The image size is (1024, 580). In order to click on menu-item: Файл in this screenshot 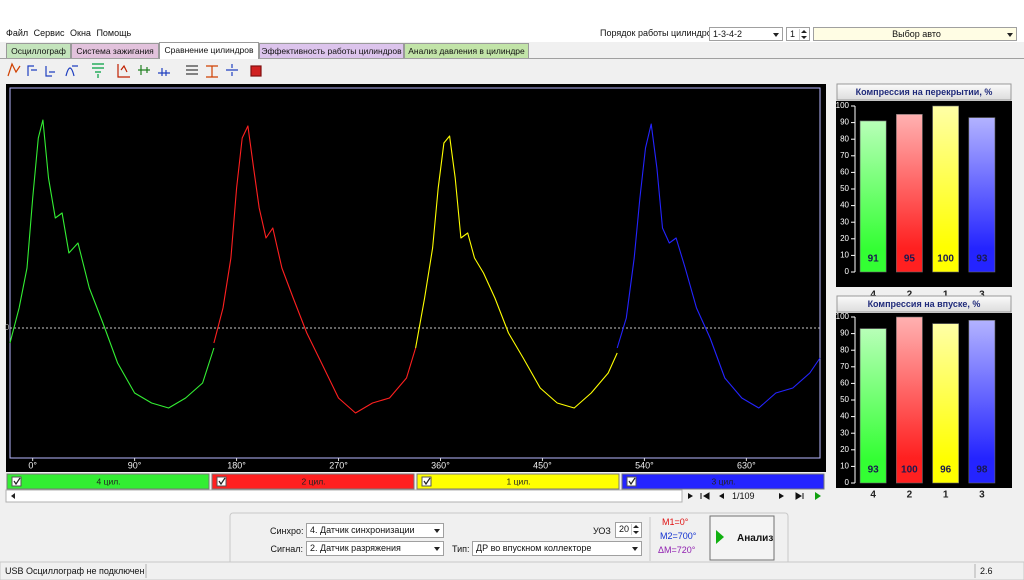, I will do `click(17, 33)`.